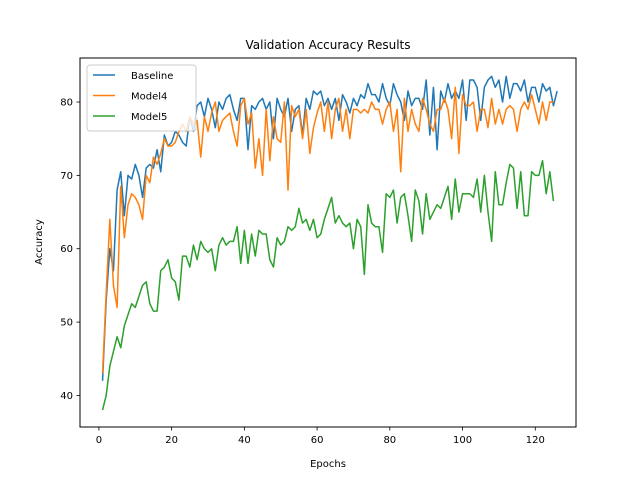 The height and width of the screenshot is (480, 640). I want to click on chart-title: Validation Accuracy Results, so click(328, 45).